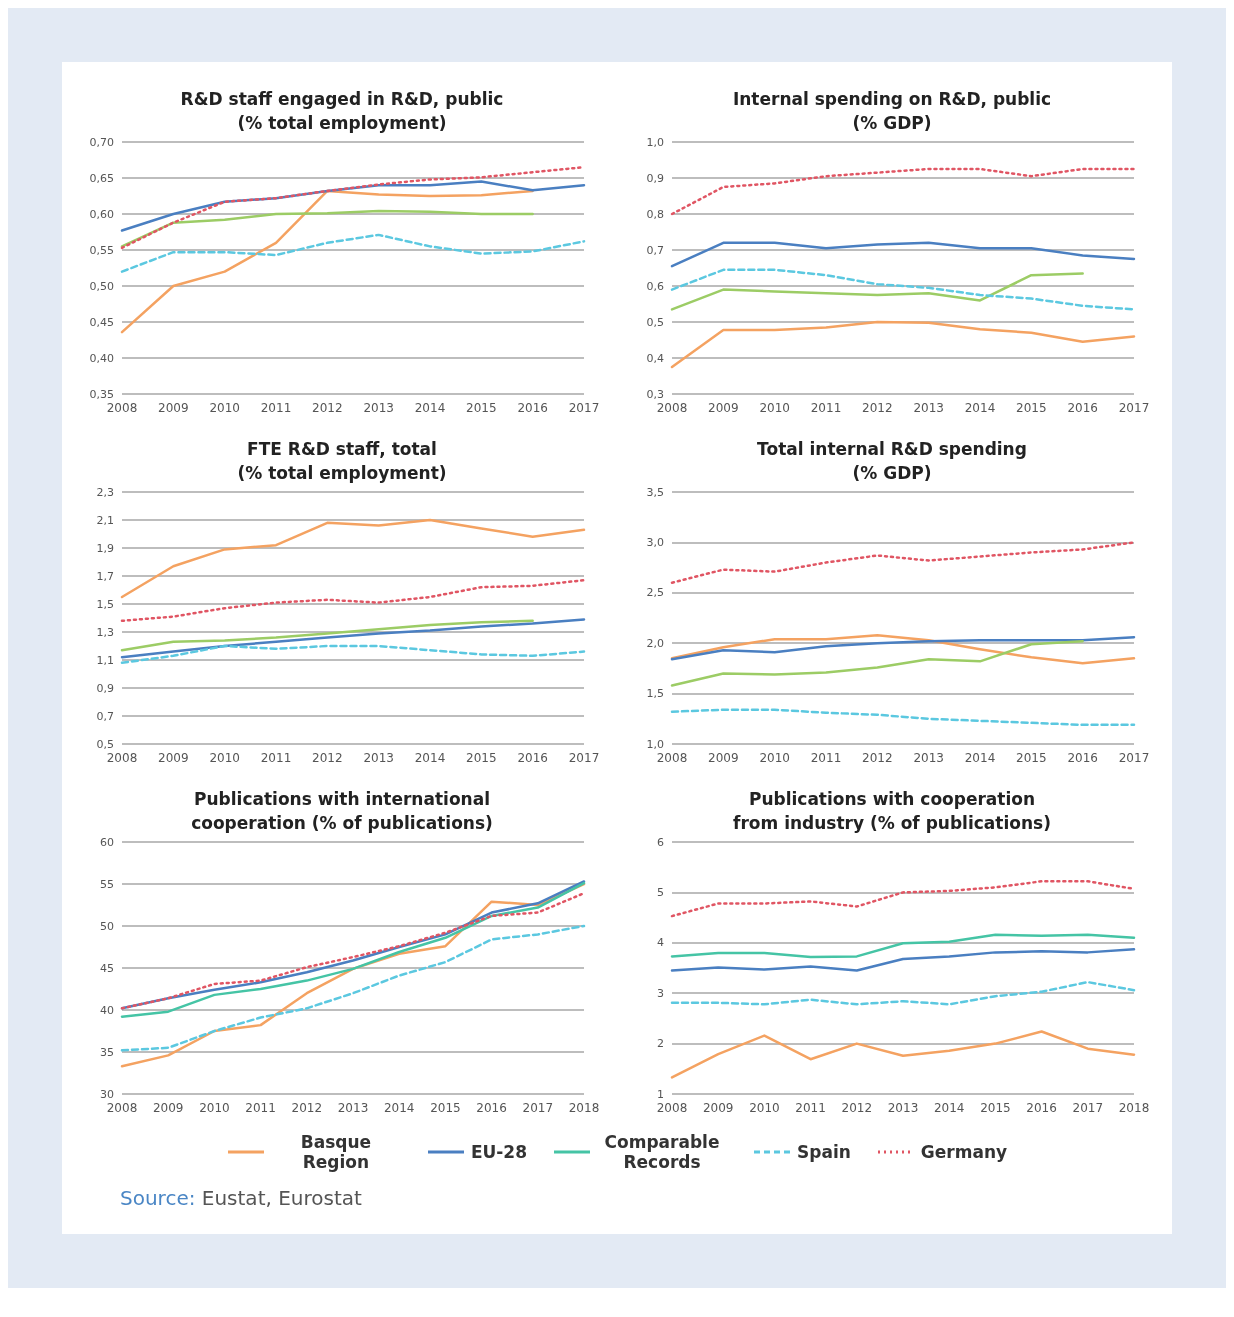  I want to click on legend-label: Basque Region, so click(336, 1152).